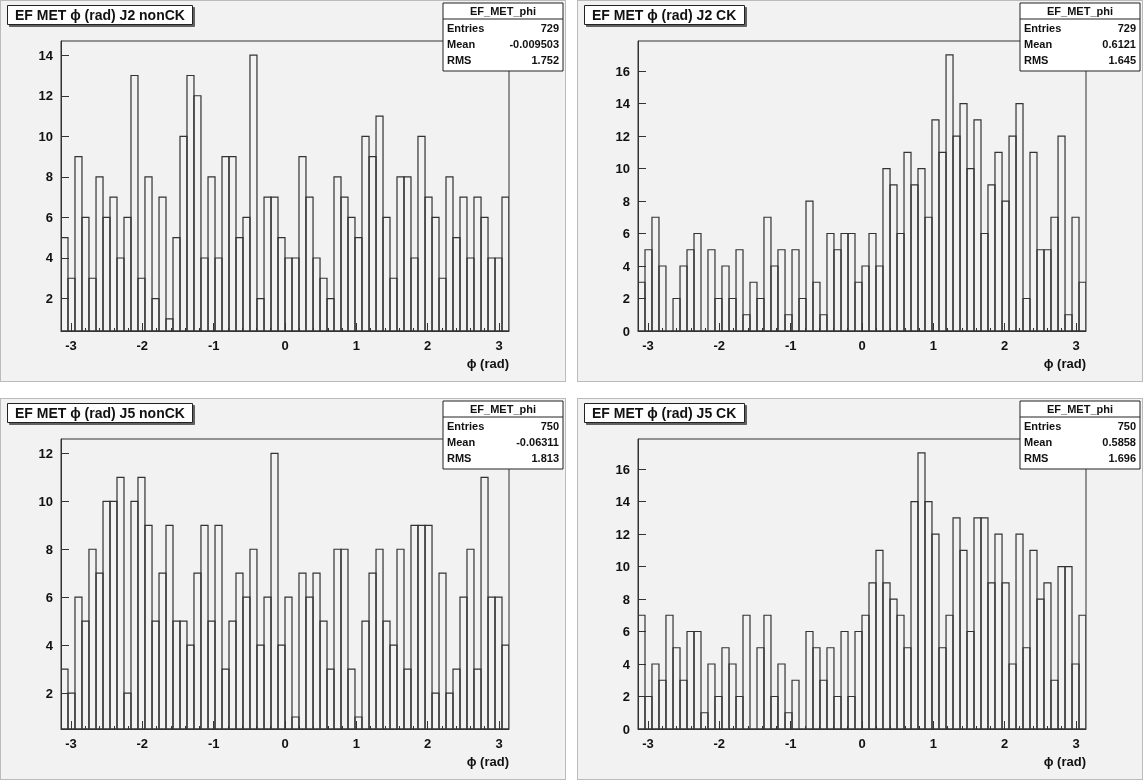 The height and width of the screenshot is (782, 1143). What do you see at coordinates (545, 457) in the screenshot?
I see `text: 1.813` at bounding box center [545, 457].